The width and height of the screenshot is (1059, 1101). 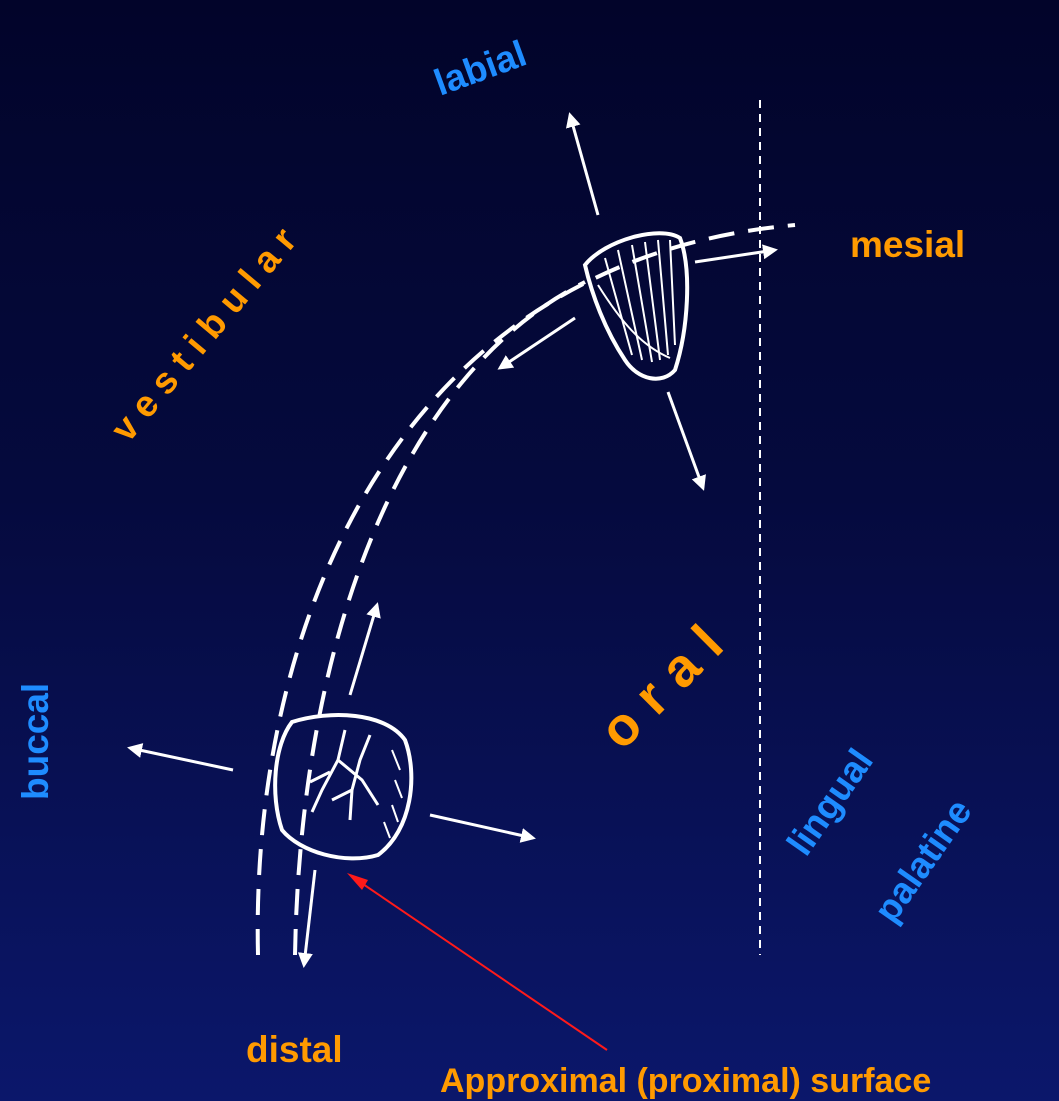 What do you see at coordinates (35, 741) in the screenshot?
I see `label-buccal: buccal` at bounding box center [35, 741].